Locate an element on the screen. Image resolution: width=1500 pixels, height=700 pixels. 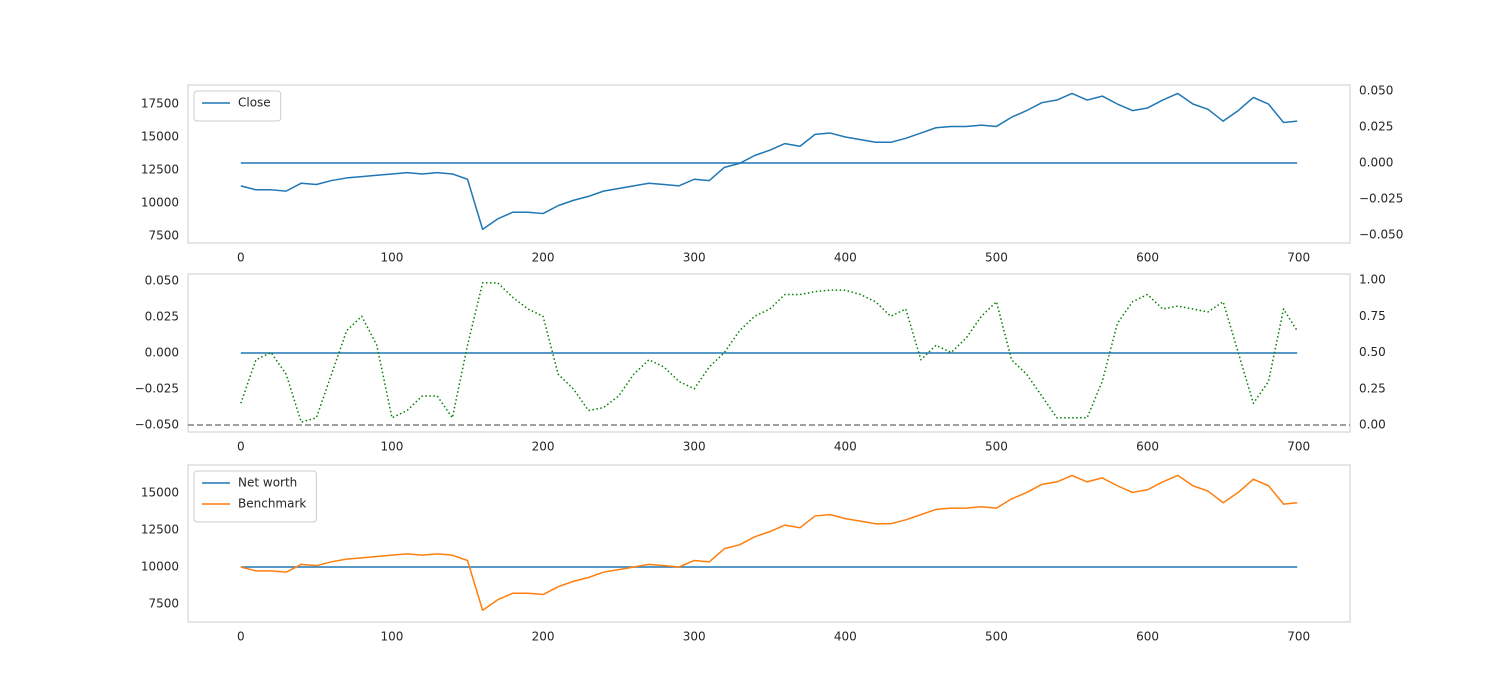
y2-tick-label: 0.050 is located at coordinates (1376, 91).